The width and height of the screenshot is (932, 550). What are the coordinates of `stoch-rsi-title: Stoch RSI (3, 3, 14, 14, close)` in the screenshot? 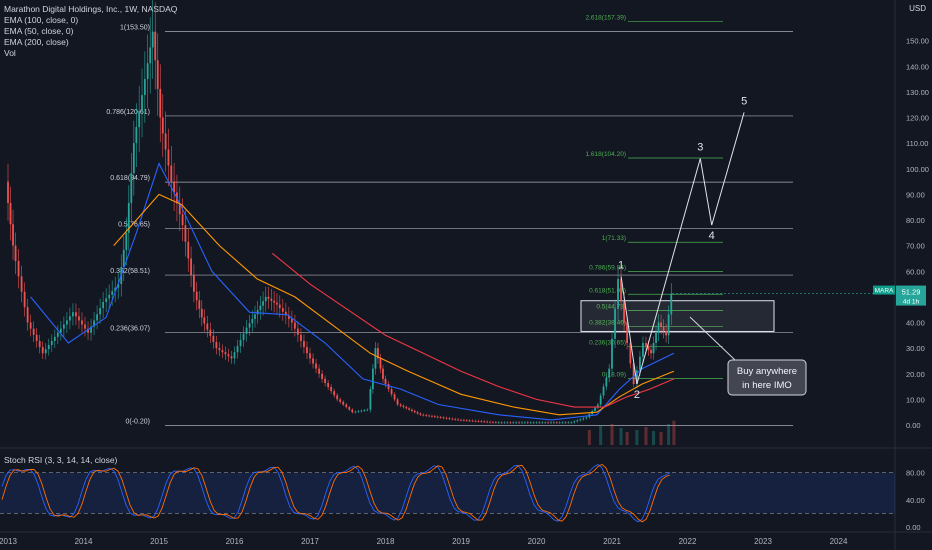 It's located at (61, 460).